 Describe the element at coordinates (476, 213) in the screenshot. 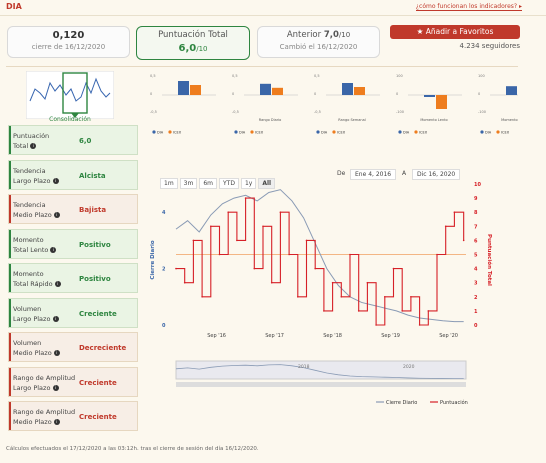

I see `y-tick-right: 8` at that location.